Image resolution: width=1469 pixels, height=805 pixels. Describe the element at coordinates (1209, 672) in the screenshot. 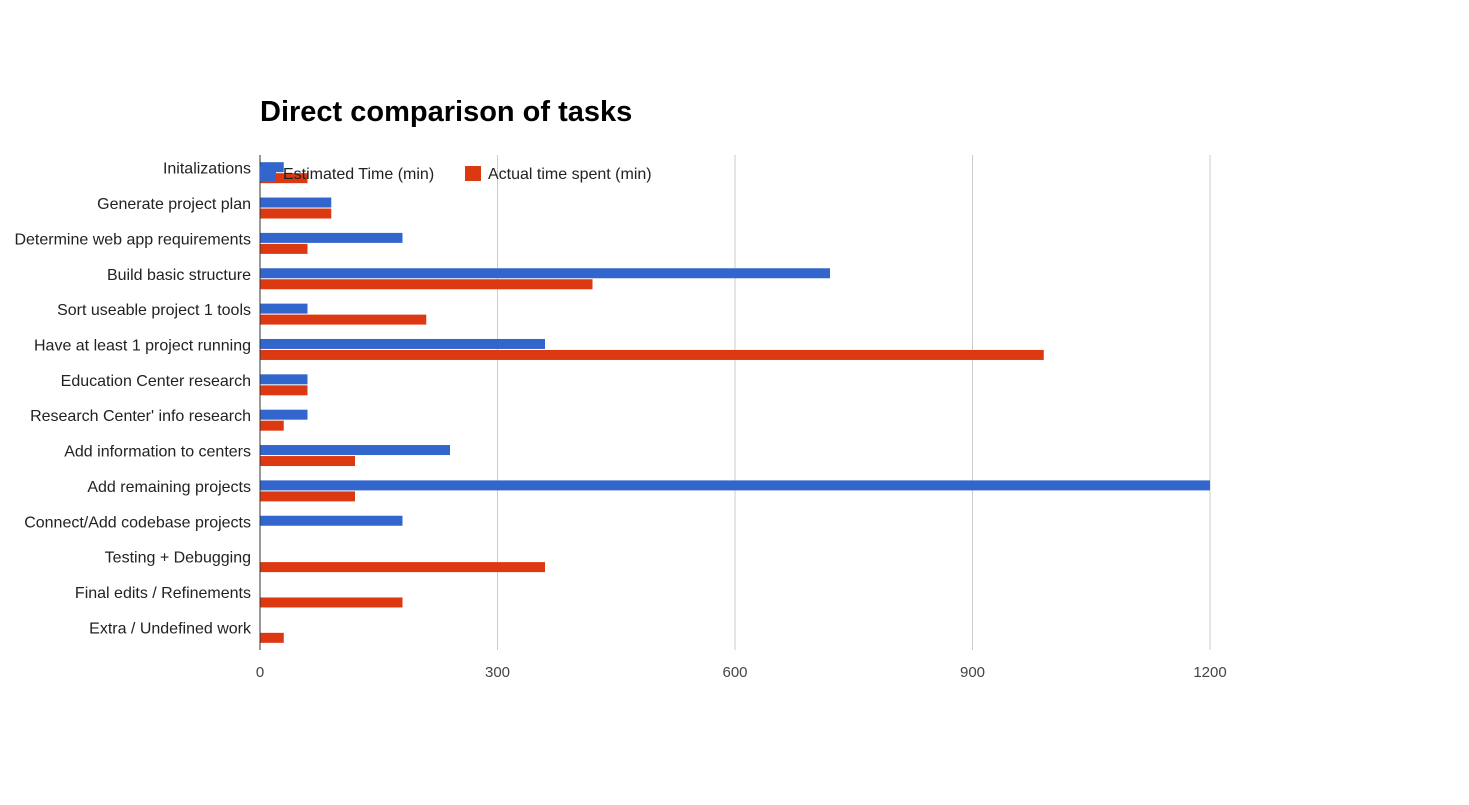

I see `x-tick-label: 1200` at that location.